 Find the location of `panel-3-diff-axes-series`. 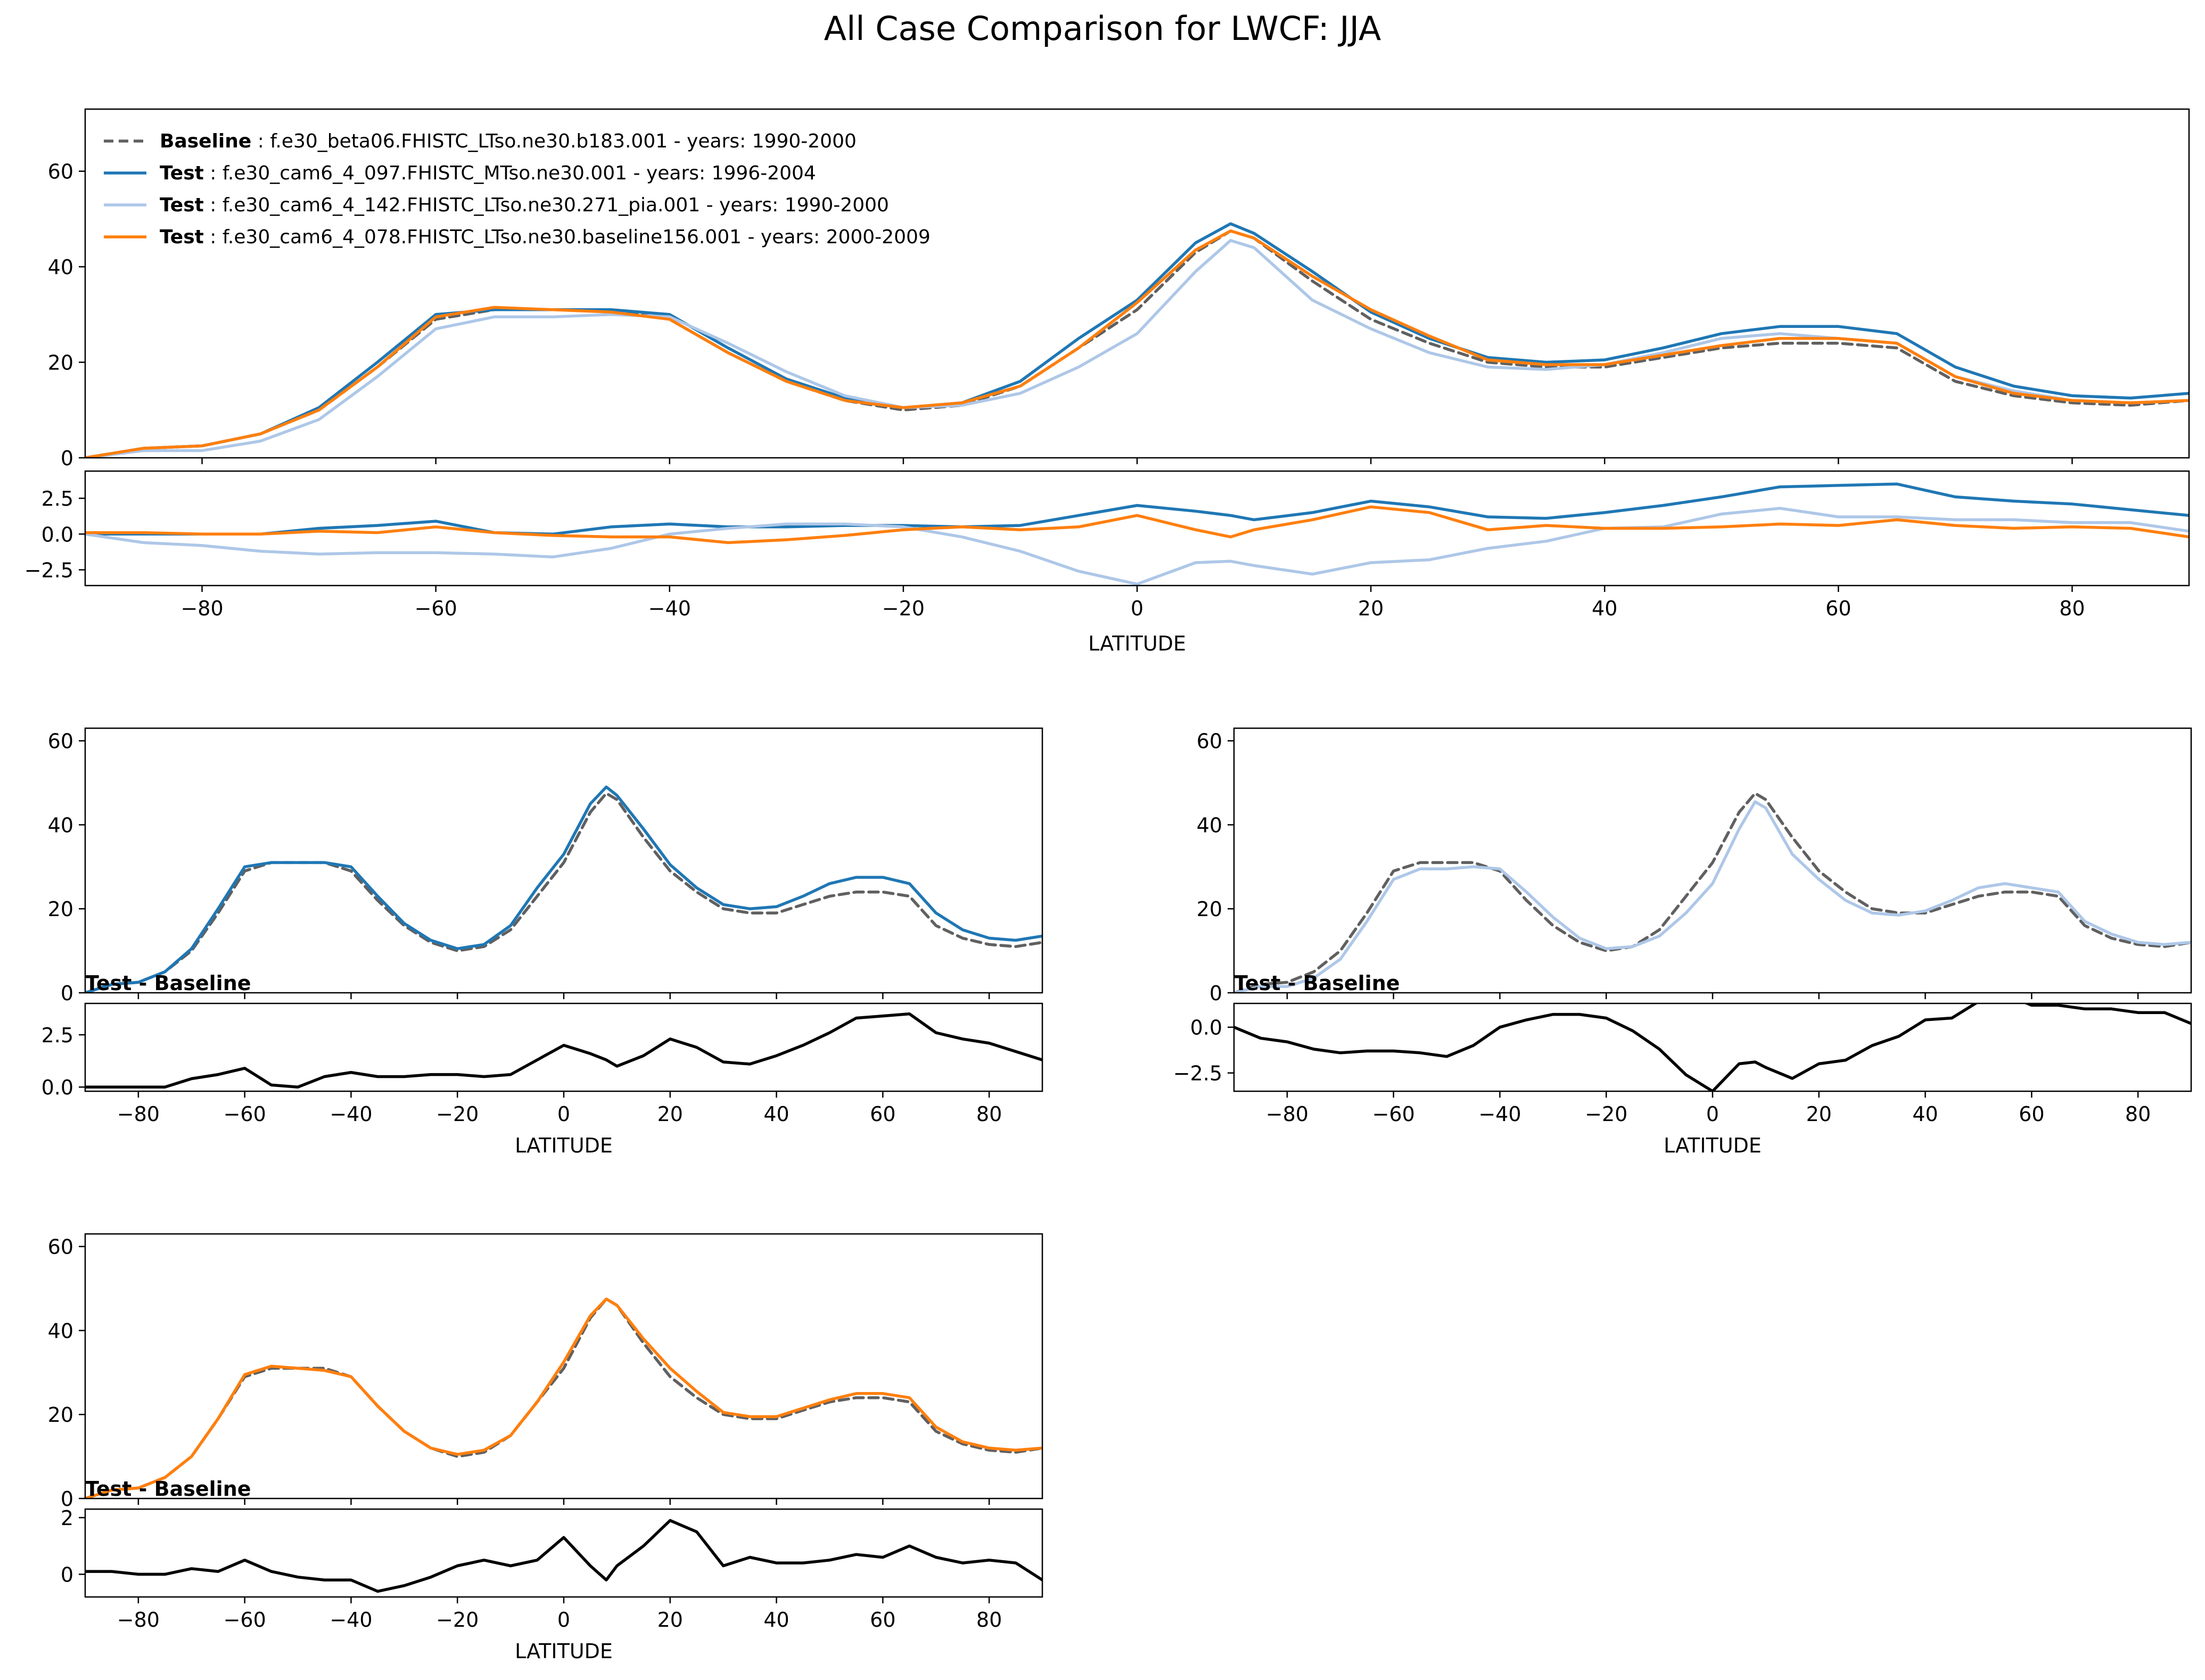

panel-3-diff-axes-series is located at coordinates (563, 1556).